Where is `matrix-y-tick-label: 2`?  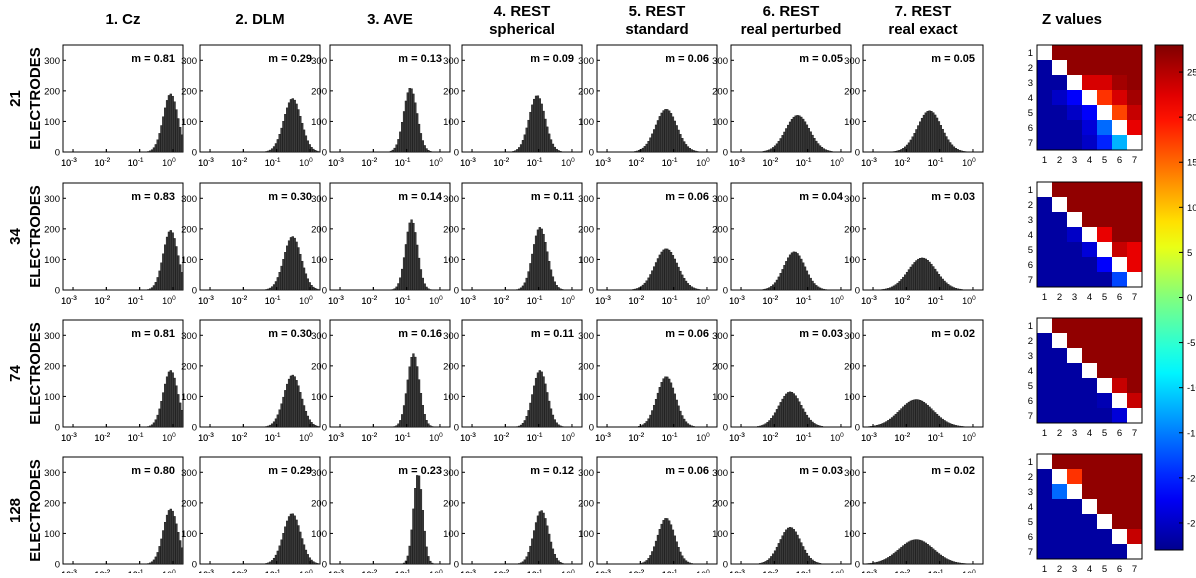 matrix-y-tick-label: 2 is located at coordinates (1030, 477).